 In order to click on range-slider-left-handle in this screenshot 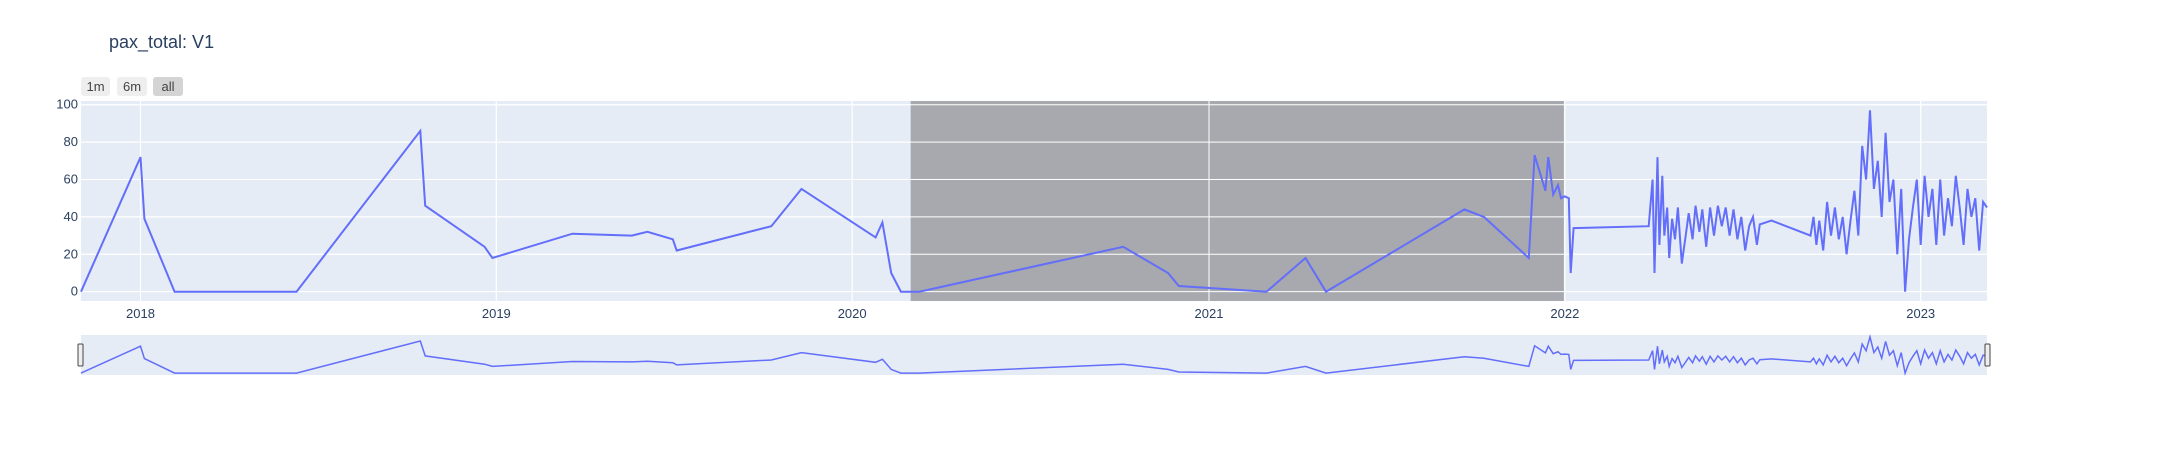, I will do `click(80, 355)`.